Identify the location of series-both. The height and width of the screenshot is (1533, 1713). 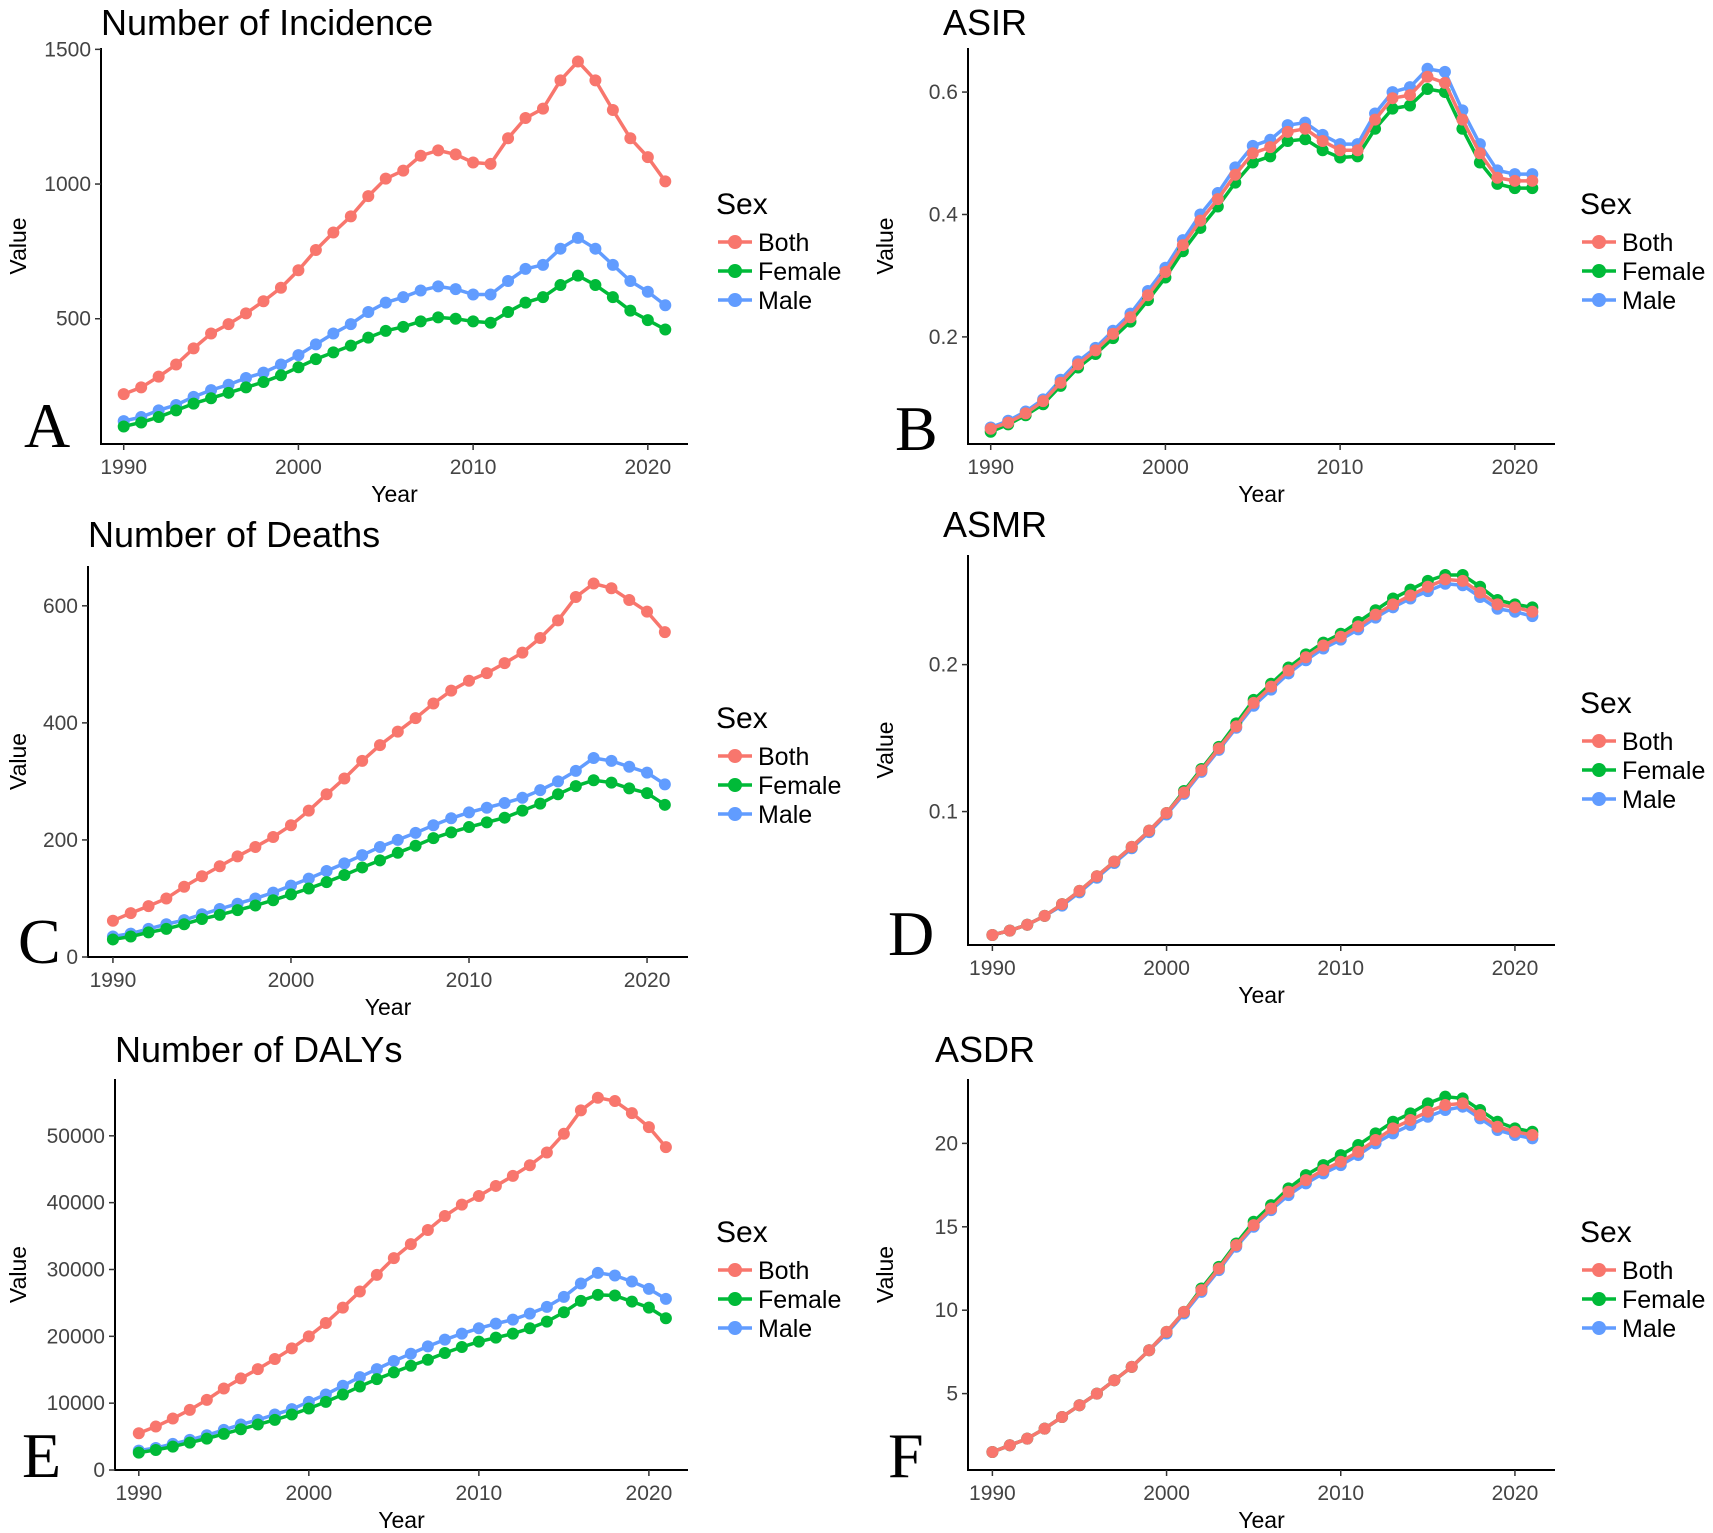
(1262, 757).